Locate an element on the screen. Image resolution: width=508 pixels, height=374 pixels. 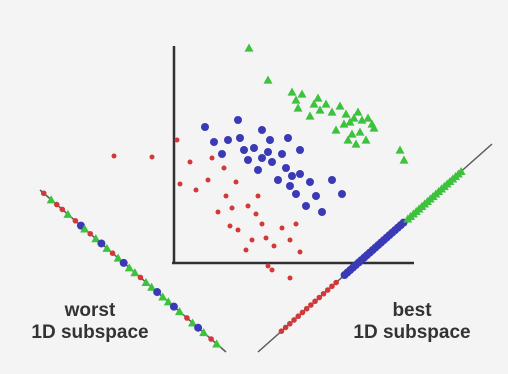
worst-subspace-caption: worst 1D subspace is located at coordinates (90, 322).